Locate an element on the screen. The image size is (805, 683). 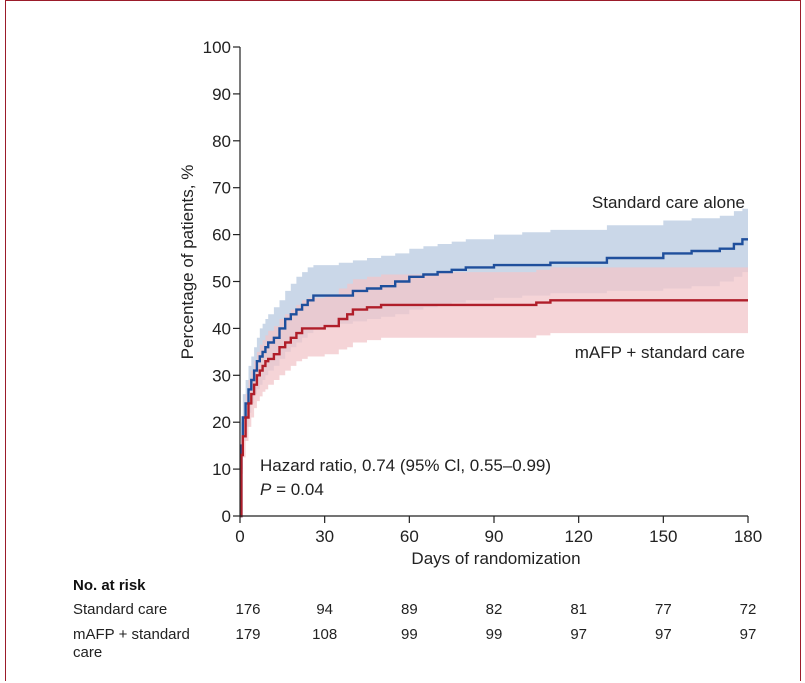
y-tick-label: 30 is located at coordinates (221, 375).